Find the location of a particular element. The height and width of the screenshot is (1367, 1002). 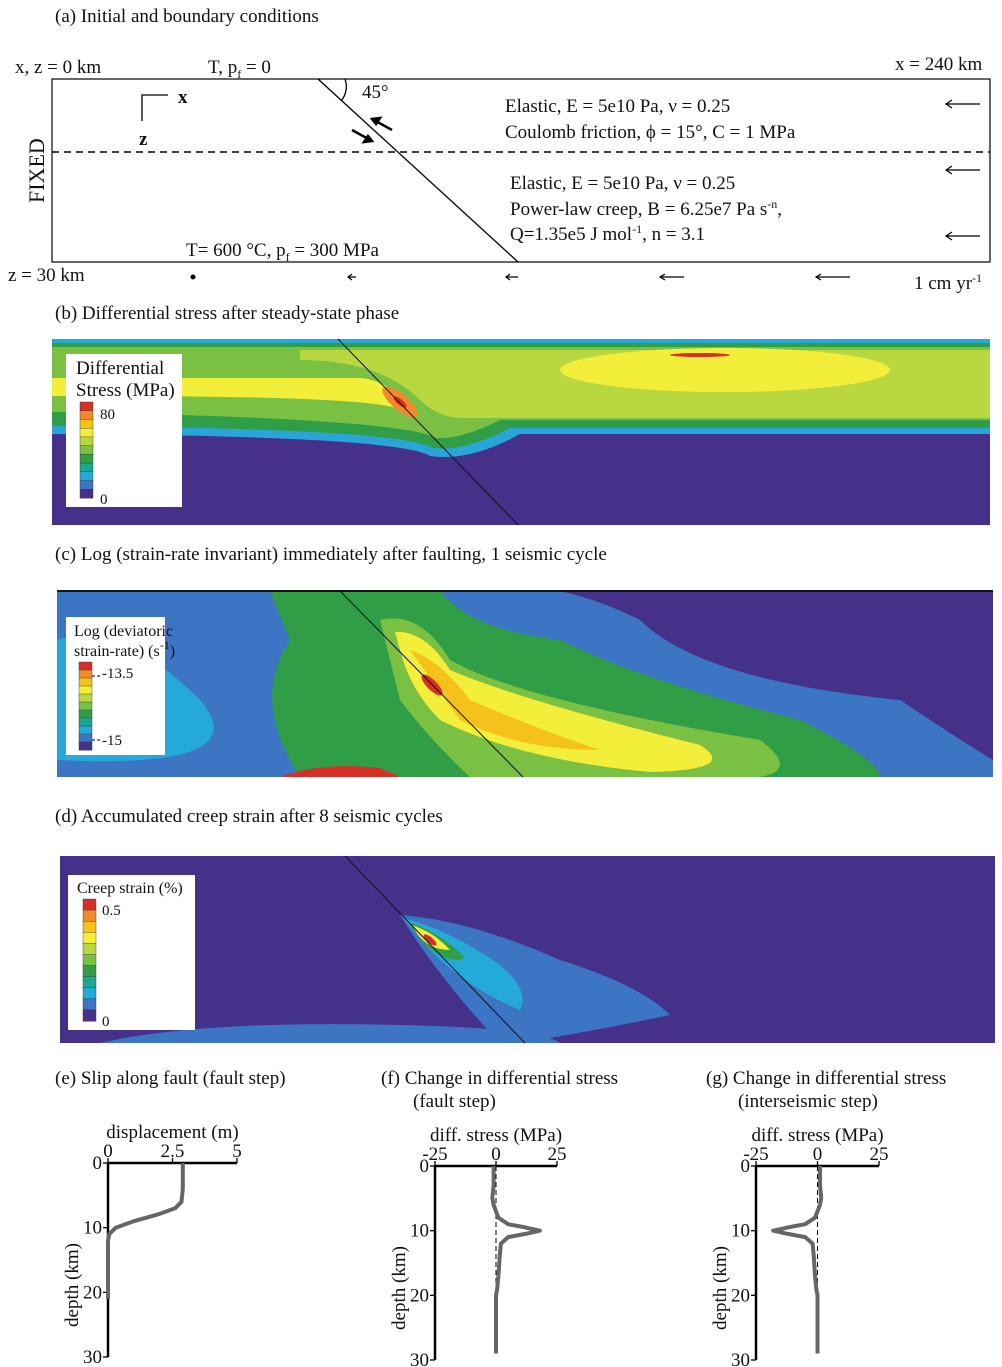

legend-tick-label: -15 is located at coordinates (112, 741).